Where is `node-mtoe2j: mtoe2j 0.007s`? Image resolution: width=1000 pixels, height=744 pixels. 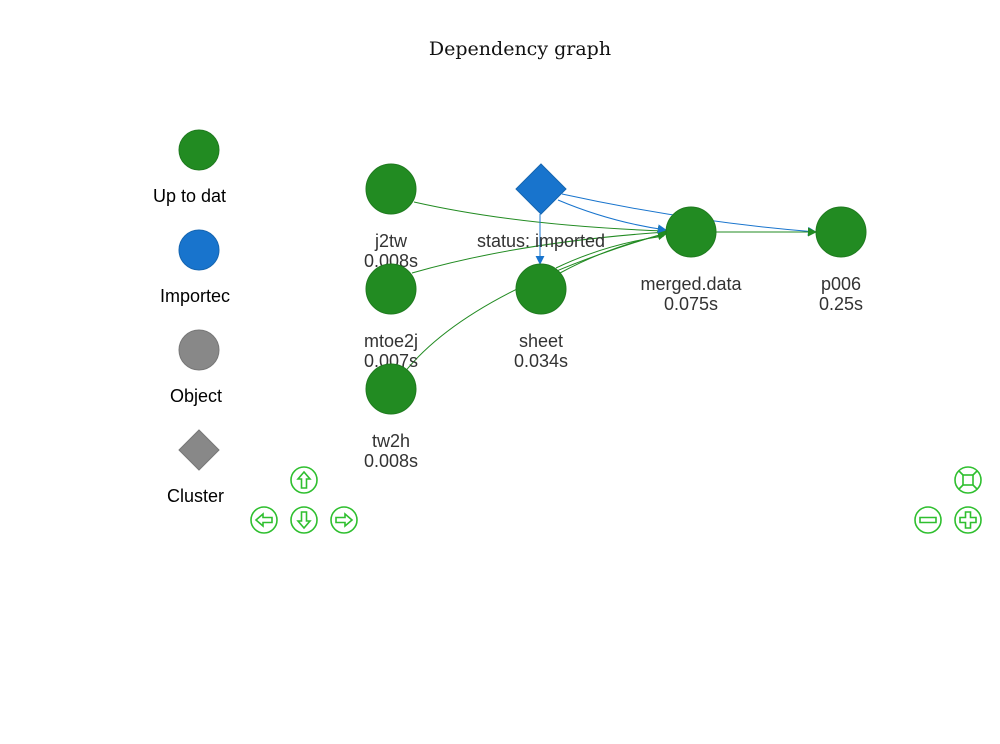 node-mtoe2j: mtoe2j 0.007s is located at coordinates (391, 317).